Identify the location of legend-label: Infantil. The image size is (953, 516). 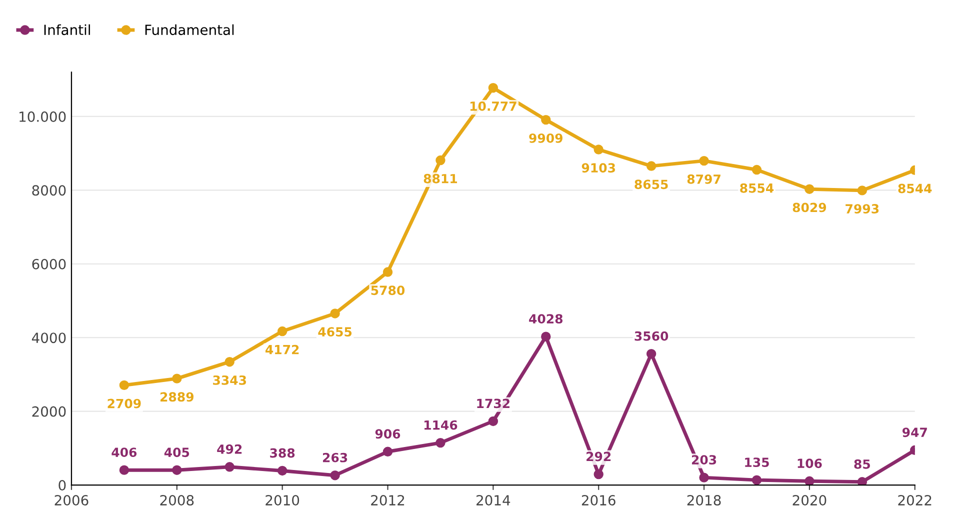
(67, 30).